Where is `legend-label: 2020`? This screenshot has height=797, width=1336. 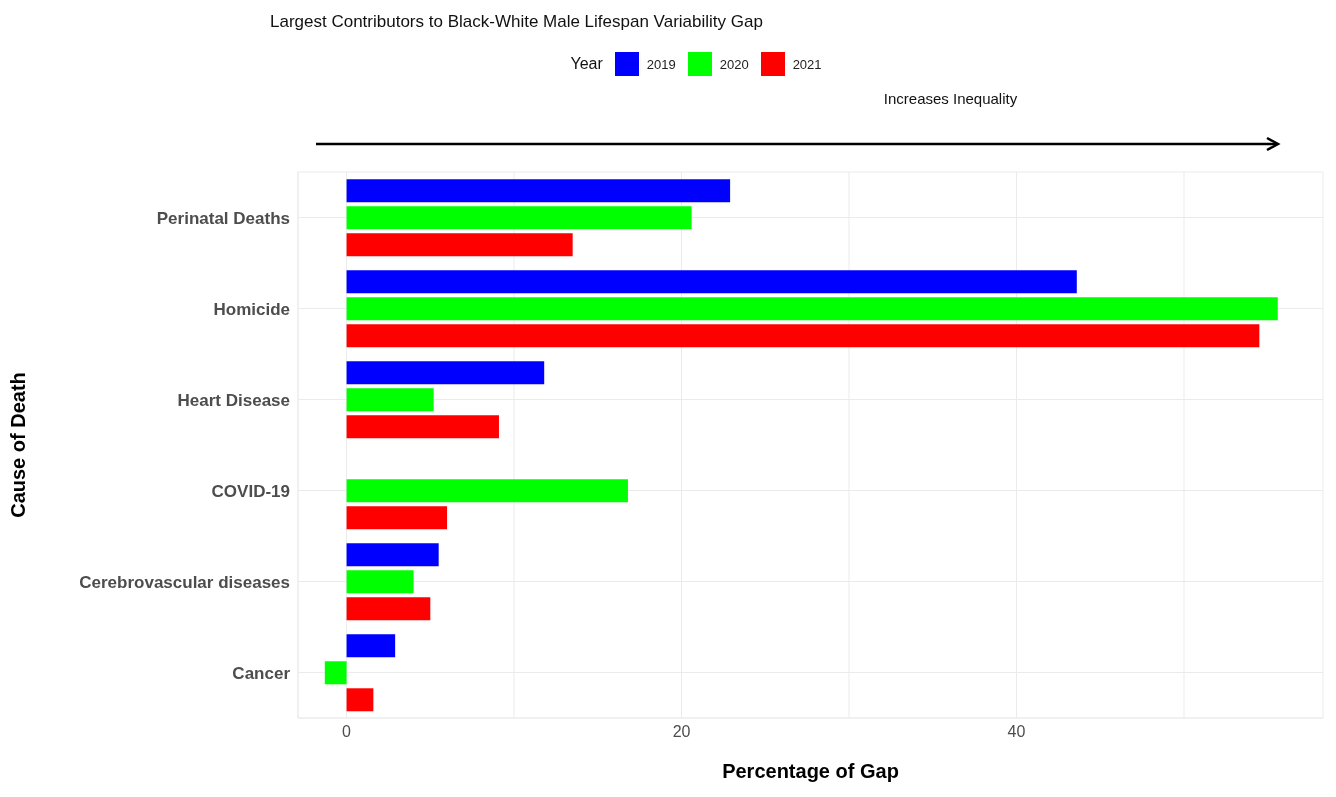 legend-label: 2020 is located at coordinates (734, 64).